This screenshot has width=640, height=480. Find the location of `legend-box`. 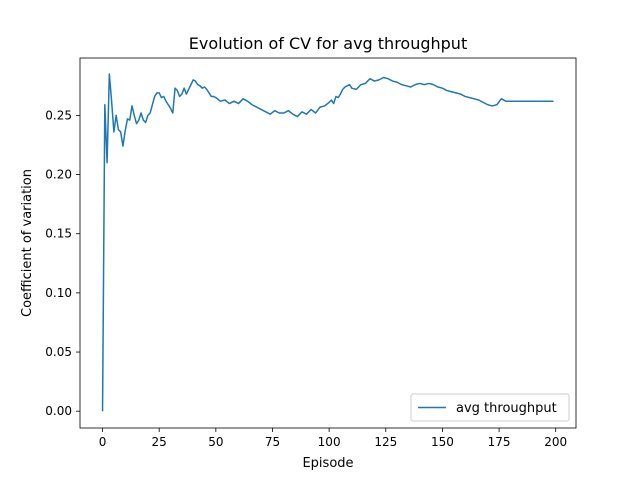

legend-box is located at coordinates (490, 407).